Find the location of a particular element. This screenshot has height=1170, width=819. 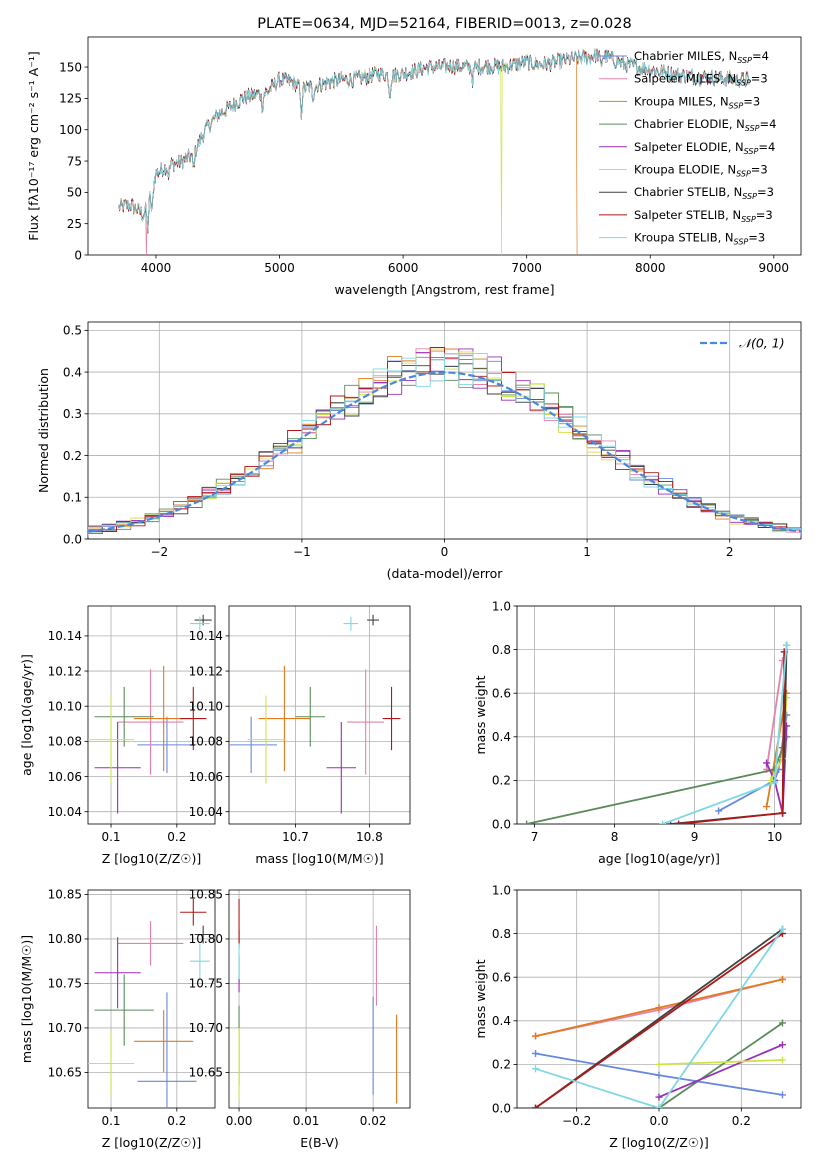

x-tick-label: 9000 is located at coordinates (774, 268).